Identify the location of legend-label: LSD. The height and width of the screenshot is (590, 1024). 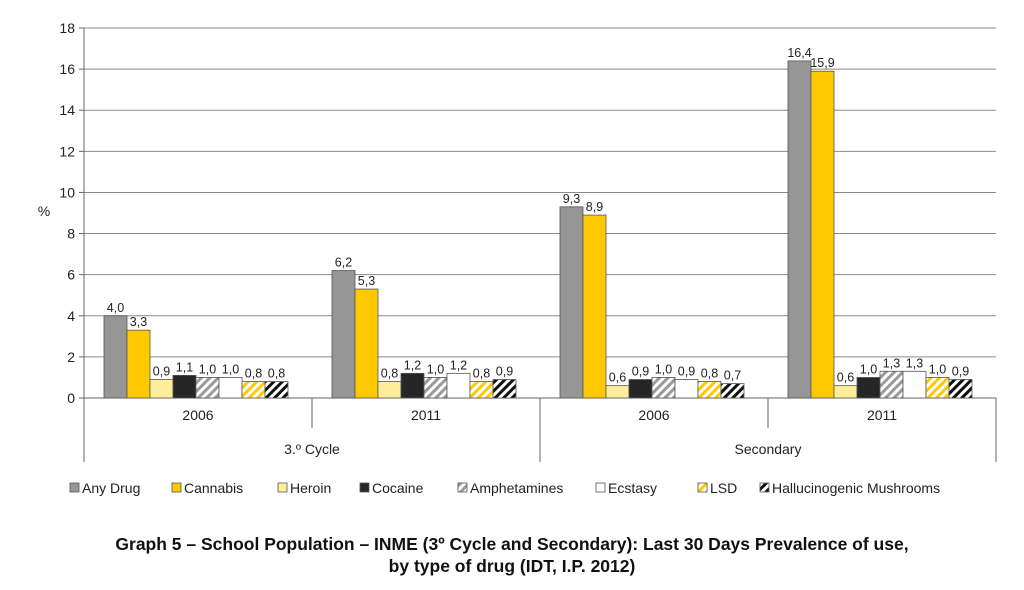
(723, 488).